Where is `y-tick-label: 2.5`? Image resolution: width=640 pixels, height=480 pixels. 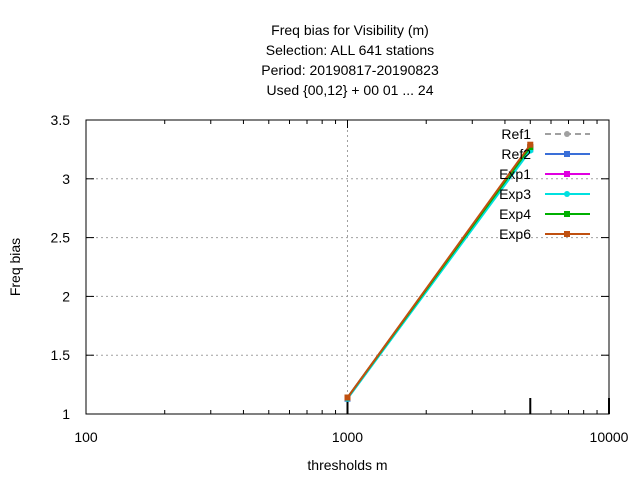 y-tick-label: 2.5 is located at coordinates (61, 238).